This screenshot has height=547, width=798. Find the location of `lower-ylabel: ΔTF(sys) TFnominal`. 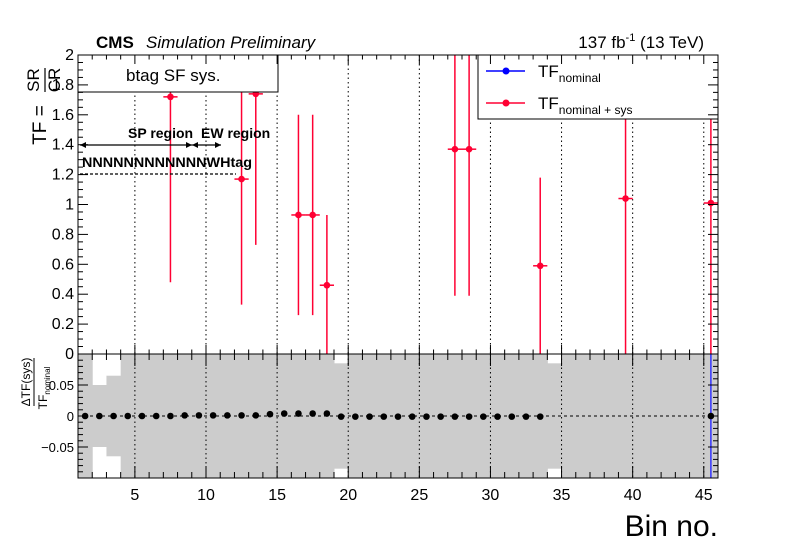

lower-ylabel: ΔTF(sys) TFnominal is located at coordinates (35, 384).